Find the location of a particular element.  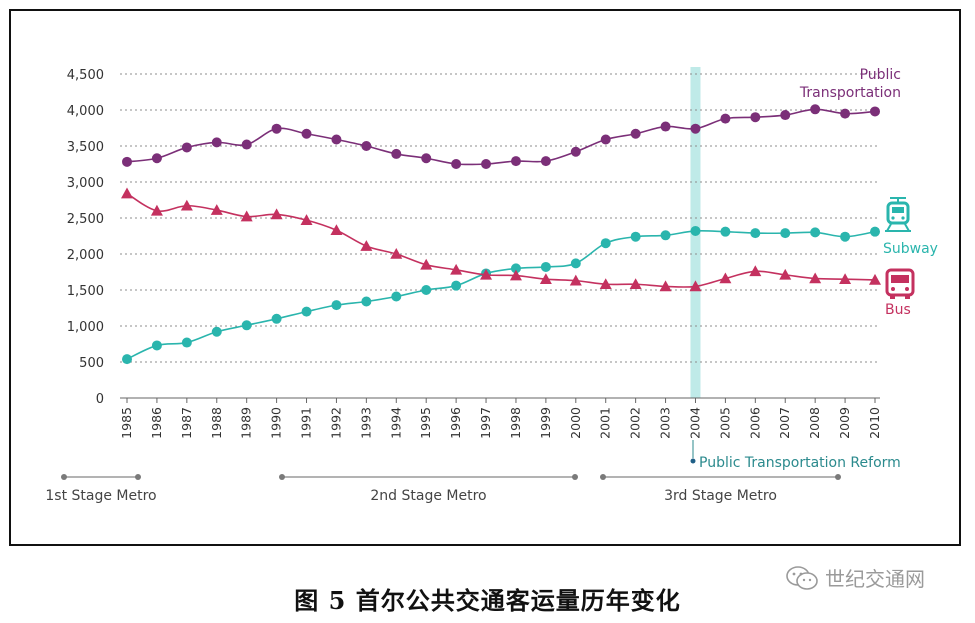

y-tick-label: 2,500 is located at coordinates (85, 219).